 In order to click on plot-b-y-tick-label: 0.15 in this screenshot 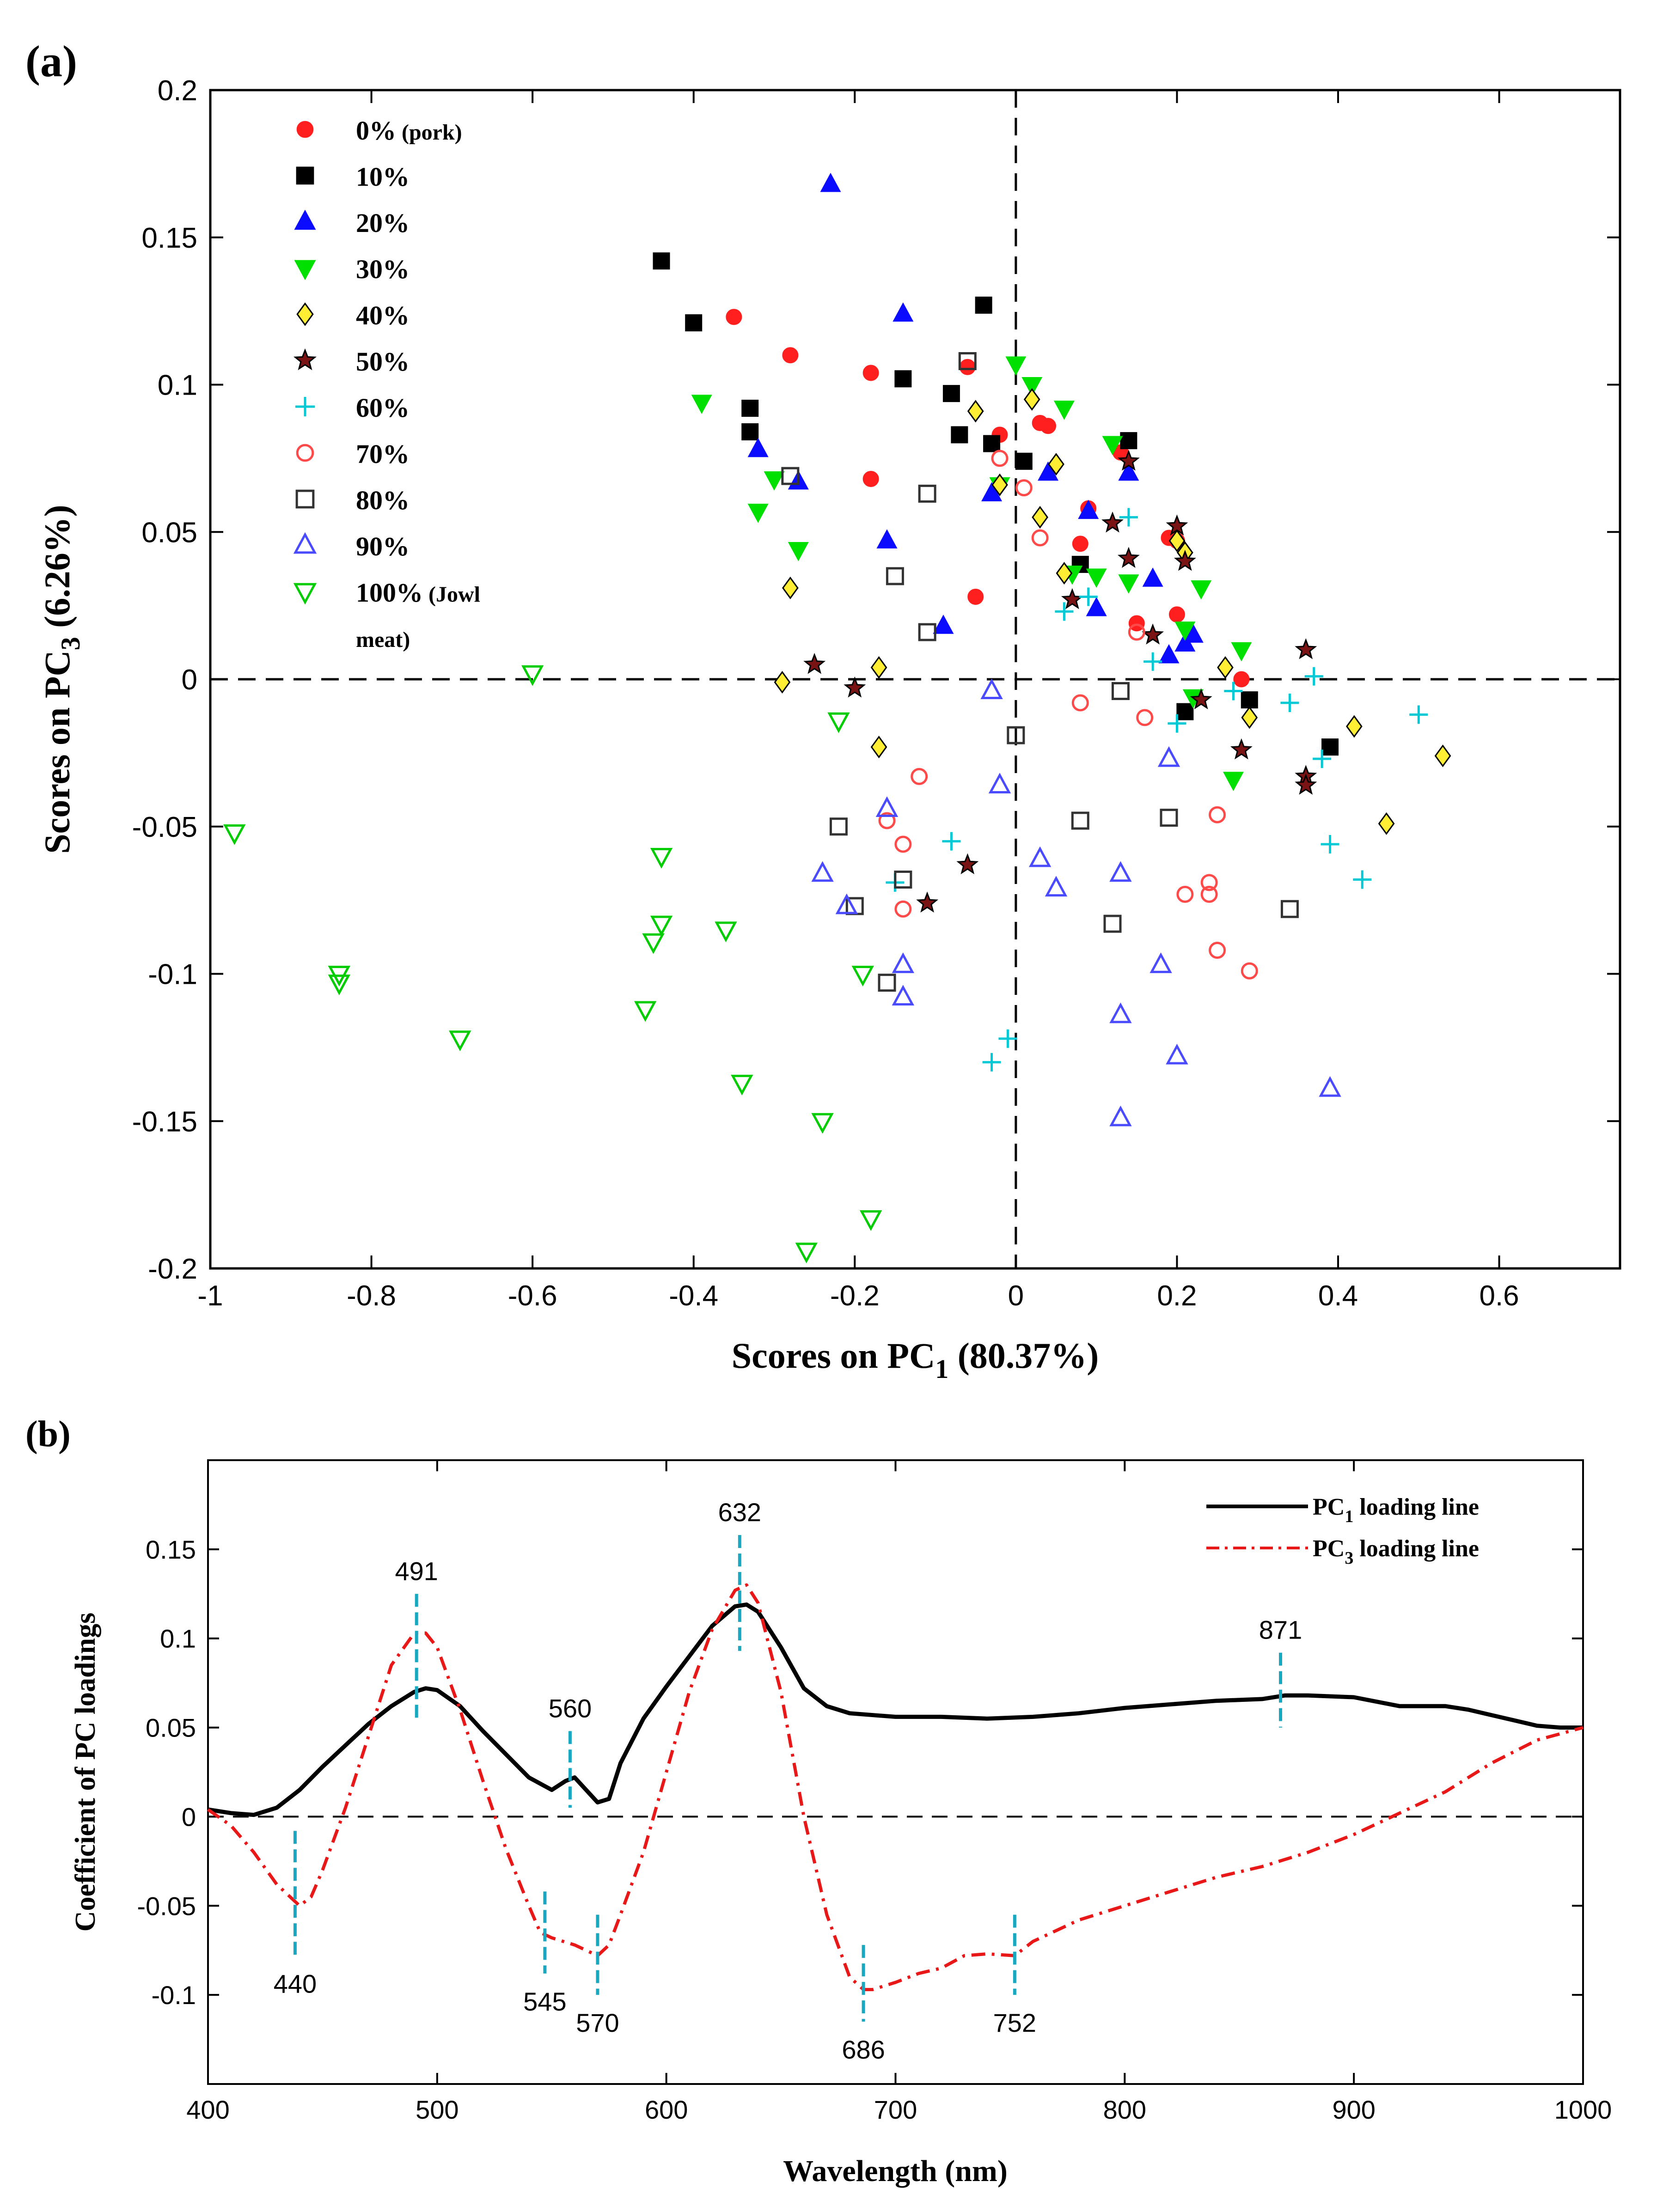, I will do `click(171, 1549)`.